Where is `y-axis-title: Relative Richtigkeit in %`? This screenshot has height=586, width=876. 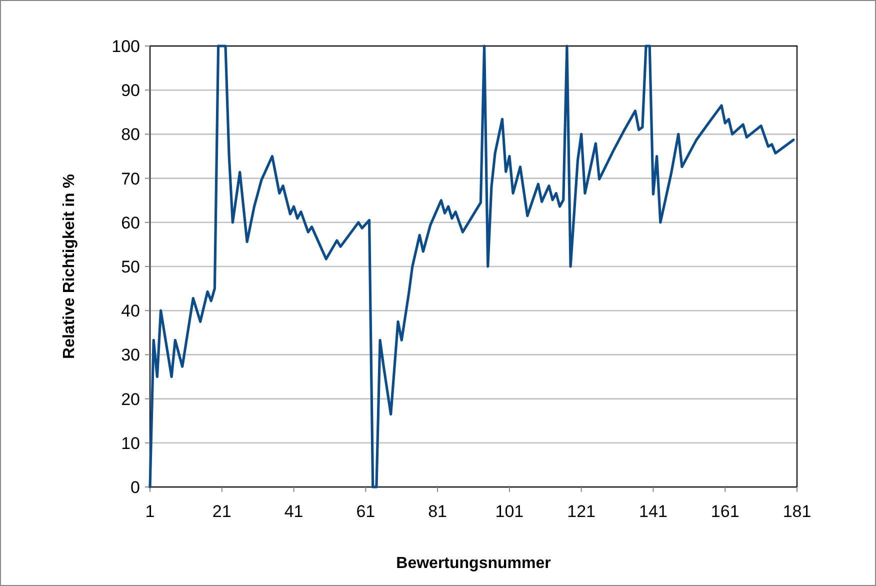
y-axis-title: Relative Richtigkeit in % is located at coordinates (69, 266).